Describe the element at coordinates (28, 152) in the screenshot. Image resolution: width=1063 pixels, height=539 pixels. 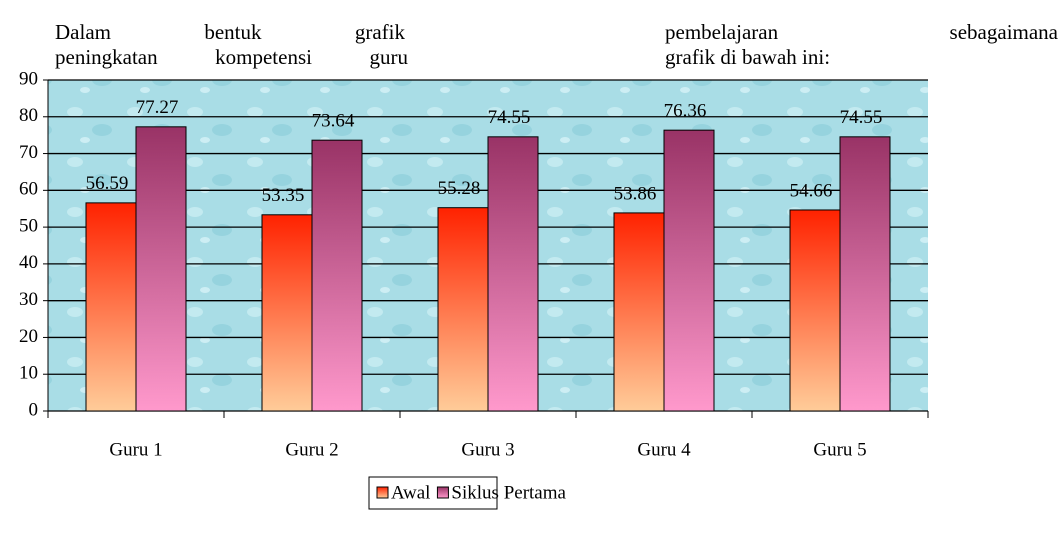
I see `y-tick-label: 70` at that location.